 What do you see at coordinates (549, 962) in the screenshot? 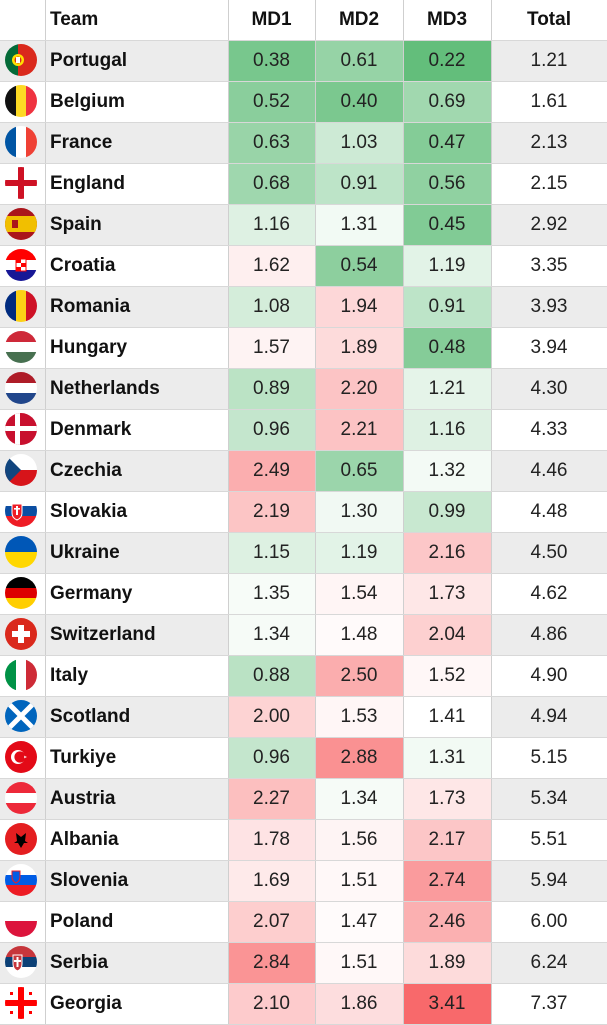
I see `total-value-cell: 6.24` at bounding box center [549, 962].